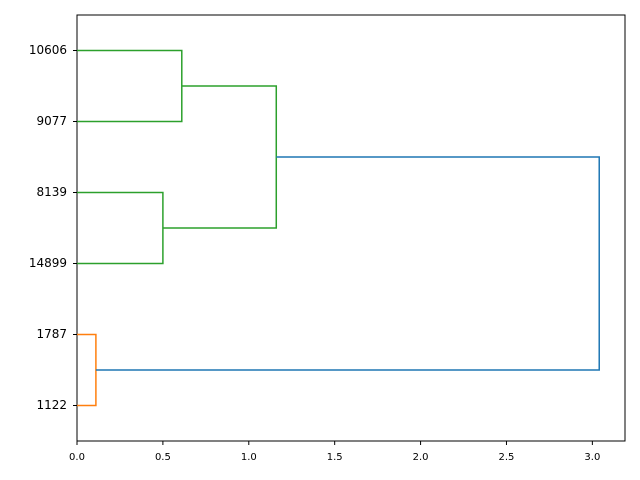  I want to click on leaf-label: 14899, so click(48, 263).